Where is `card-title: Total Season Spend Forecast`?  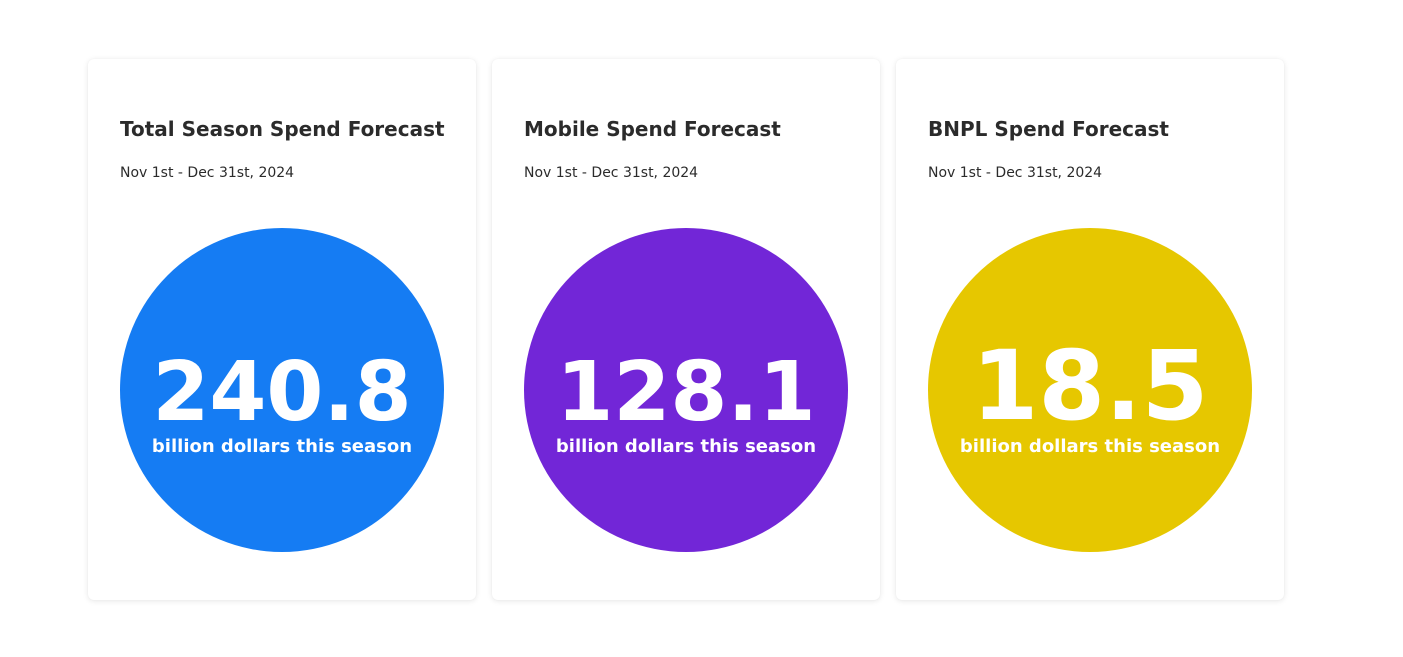 card-title: Total Season Spend Forecast is located at coordinates (282, 129).